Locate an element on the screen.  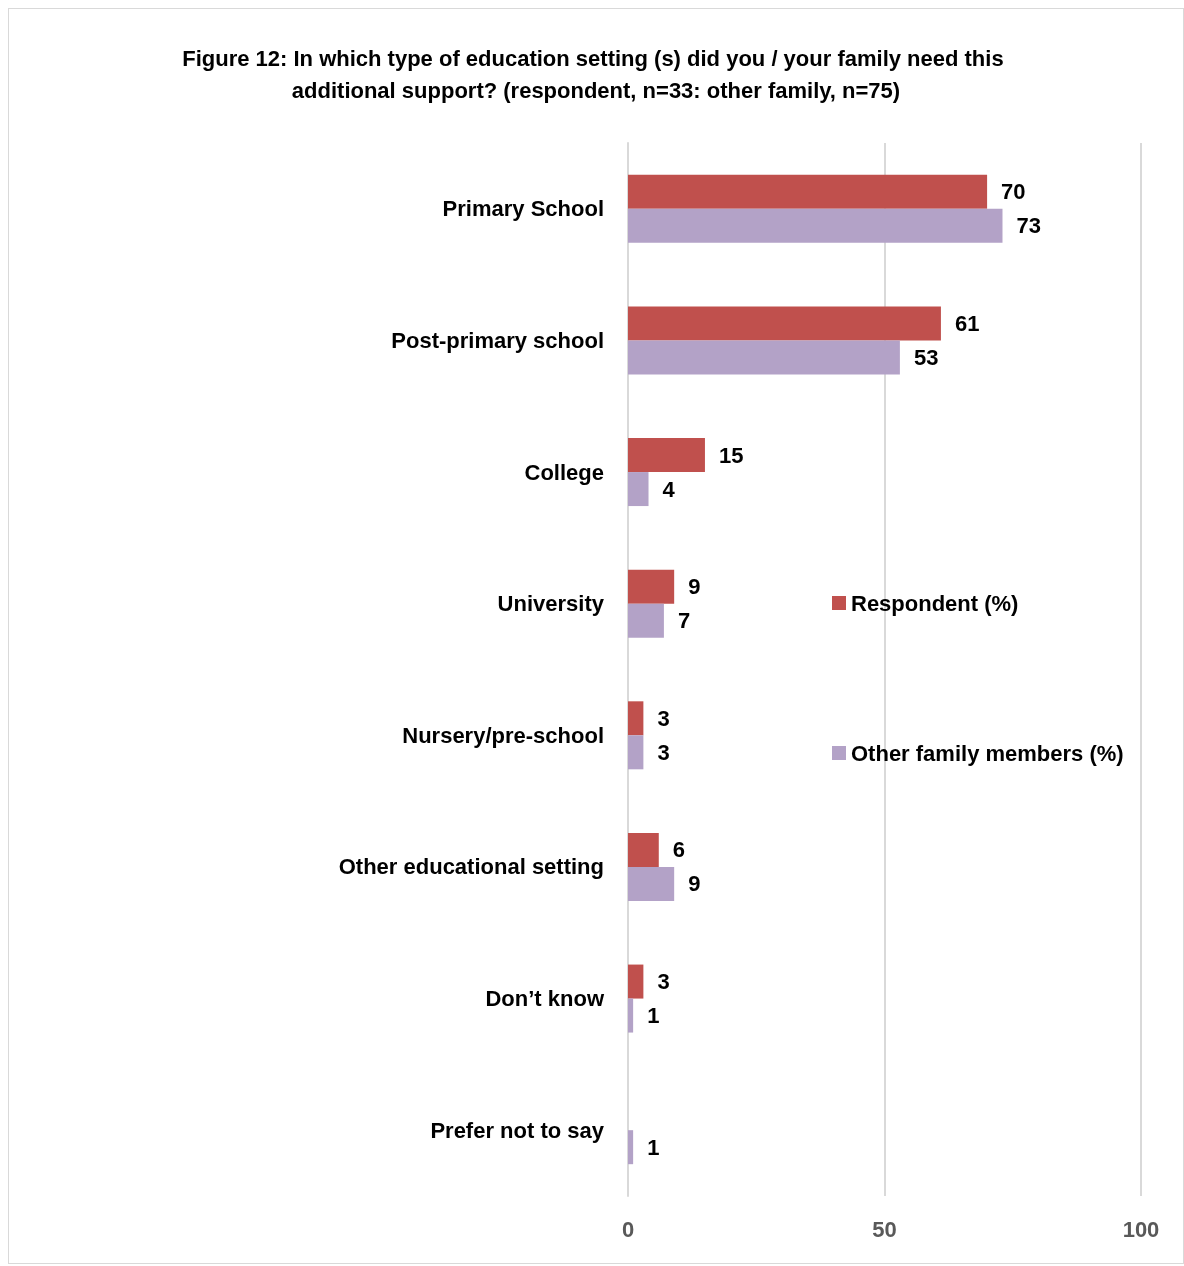
x-tick-label: 0 is located at coordinates (628, 1229).